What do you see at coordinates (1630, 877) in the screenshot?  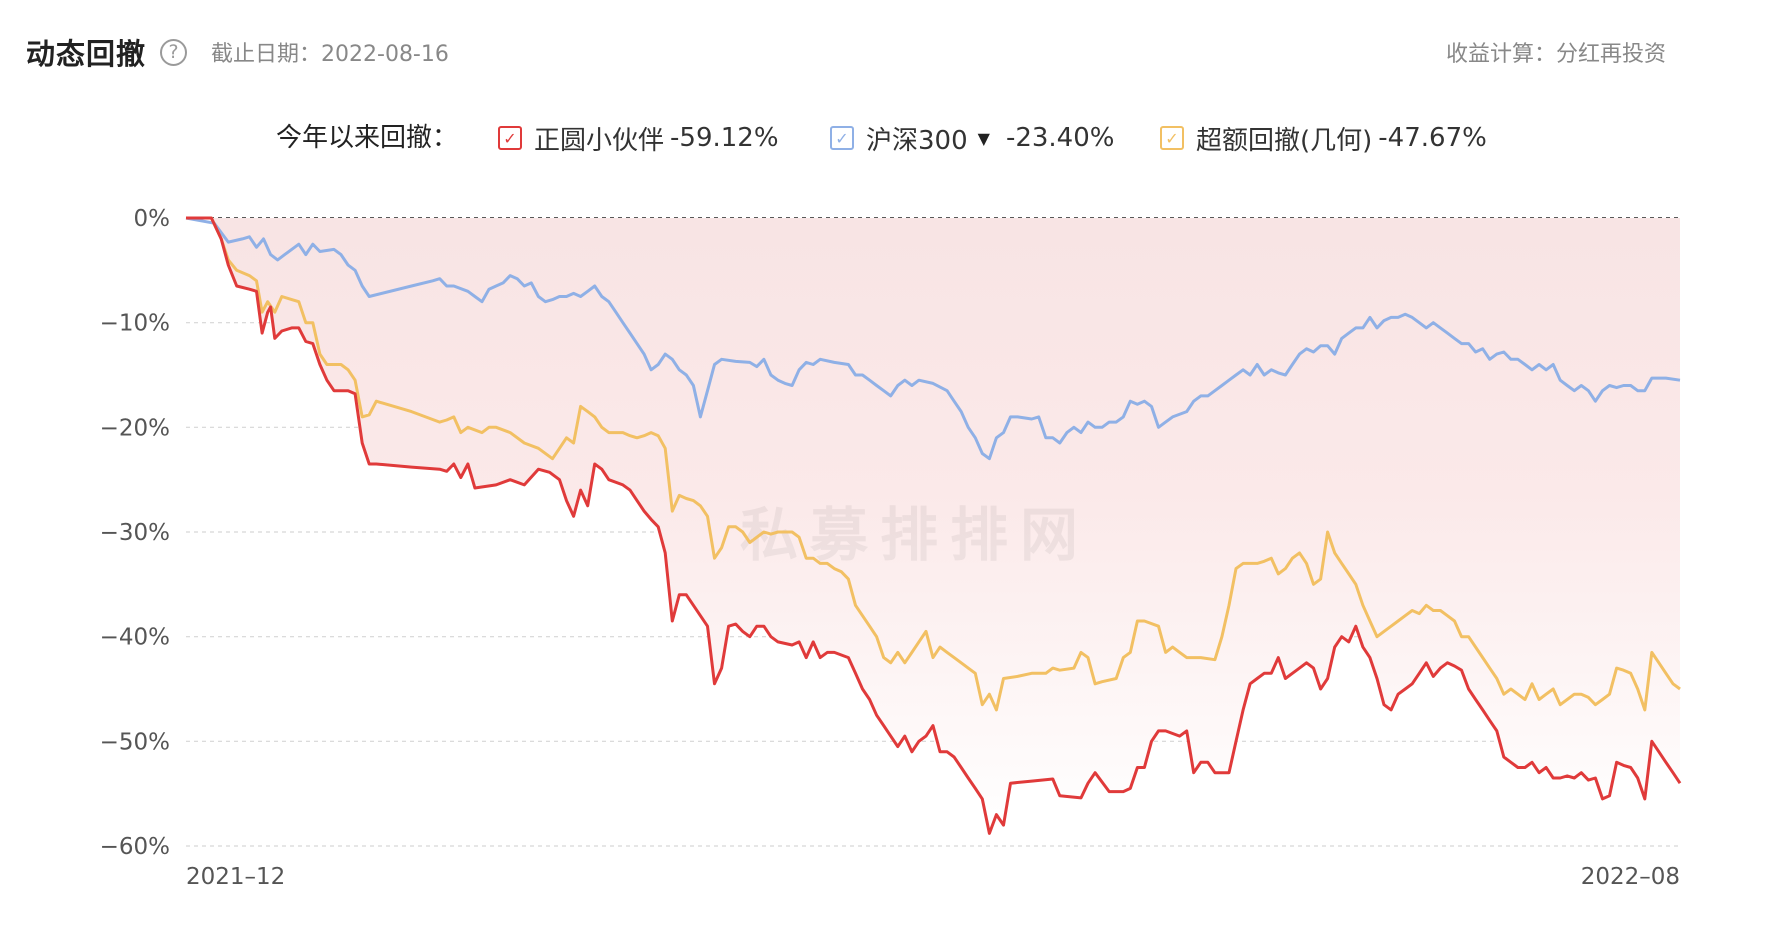 I see `x-tick-label: 2022–08` at bounding box center [1630, 877].